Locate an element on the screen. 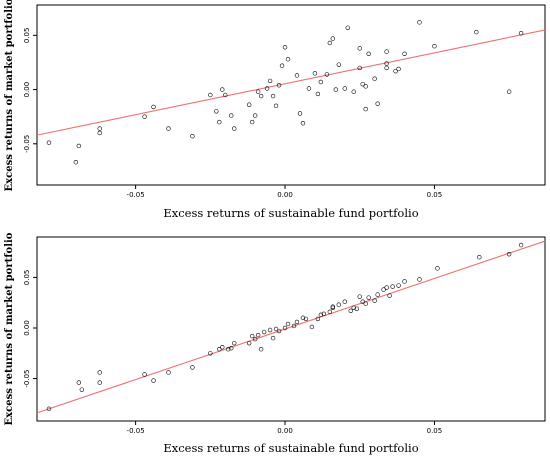 The height and width of the screenshot is (458, 550). y-tick-label: 0.05 is located at coordinates (27, 36).